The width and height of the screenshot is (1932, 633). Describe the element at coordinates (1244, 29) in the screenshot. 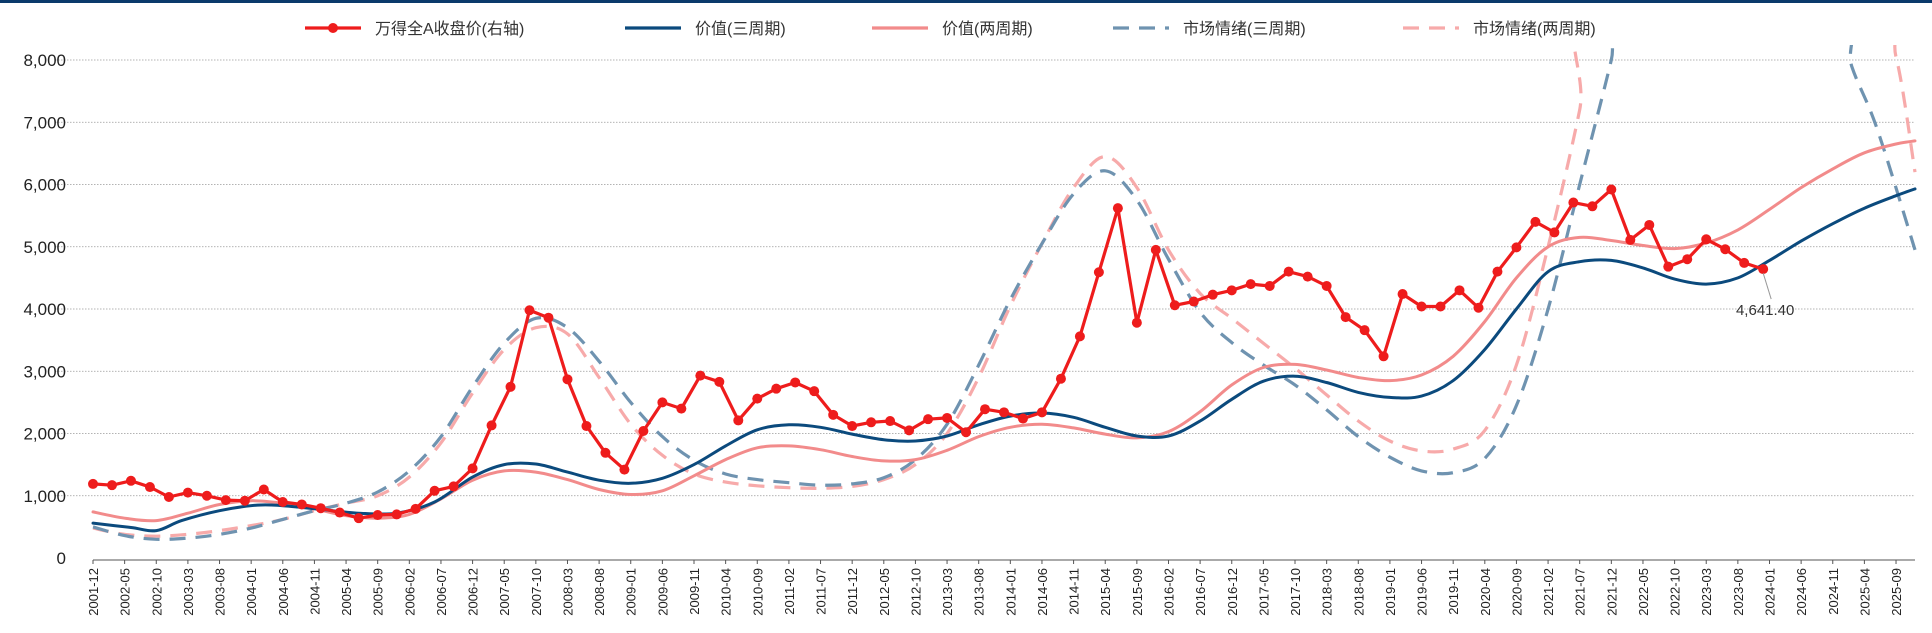

I see `legend-label: 市场情绪(三周期)` at that location.